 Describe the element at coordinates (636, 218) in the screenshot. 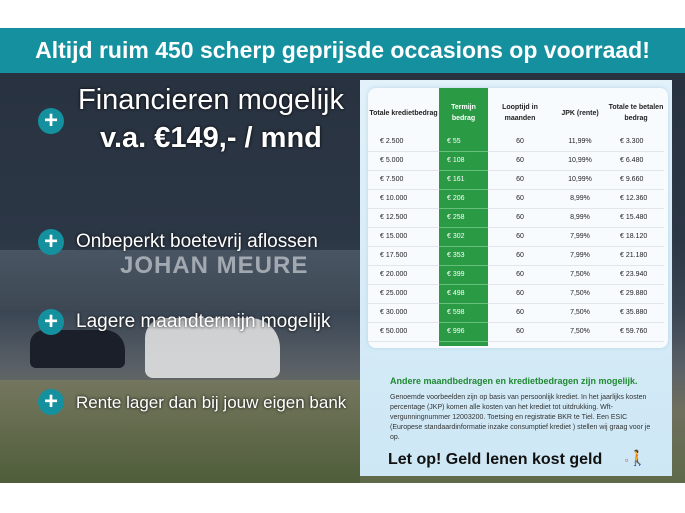

I see `table-cell: € 15.480` at that location.